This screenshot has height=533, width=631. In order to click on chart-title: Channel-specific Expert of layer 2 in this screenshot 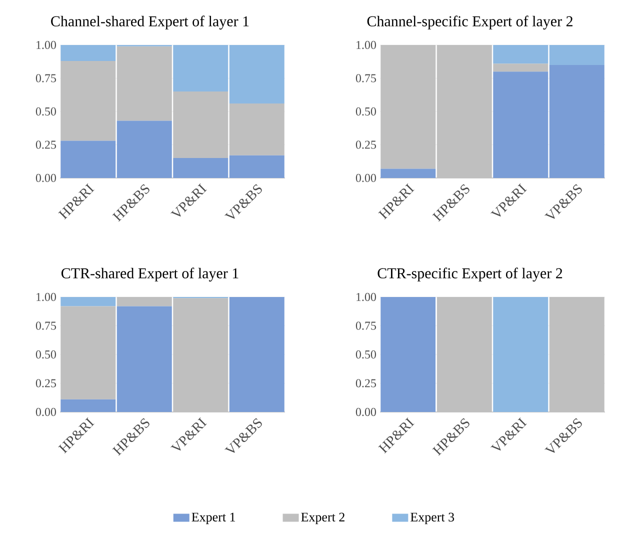, I will do `click(469, 23)`.